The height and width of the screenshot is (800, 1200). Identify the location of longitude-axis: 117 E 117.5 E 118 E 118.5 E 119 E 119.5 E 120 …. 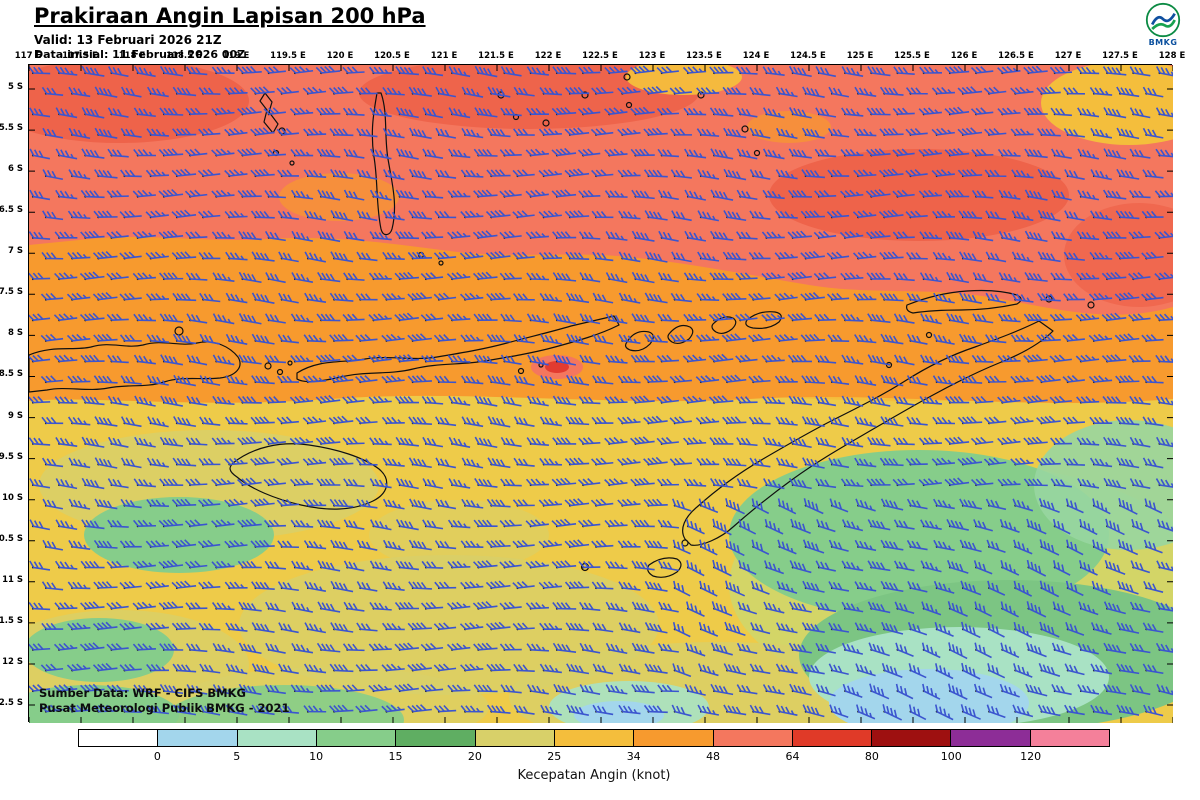
(600, 57).